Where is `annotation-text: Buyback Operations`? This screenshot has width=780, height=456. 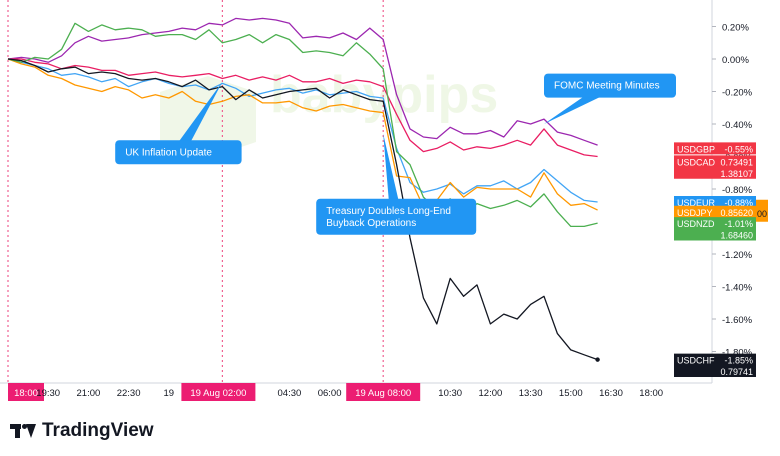
annotation-text: Buyback Operations is located at coordinates (371, 223).